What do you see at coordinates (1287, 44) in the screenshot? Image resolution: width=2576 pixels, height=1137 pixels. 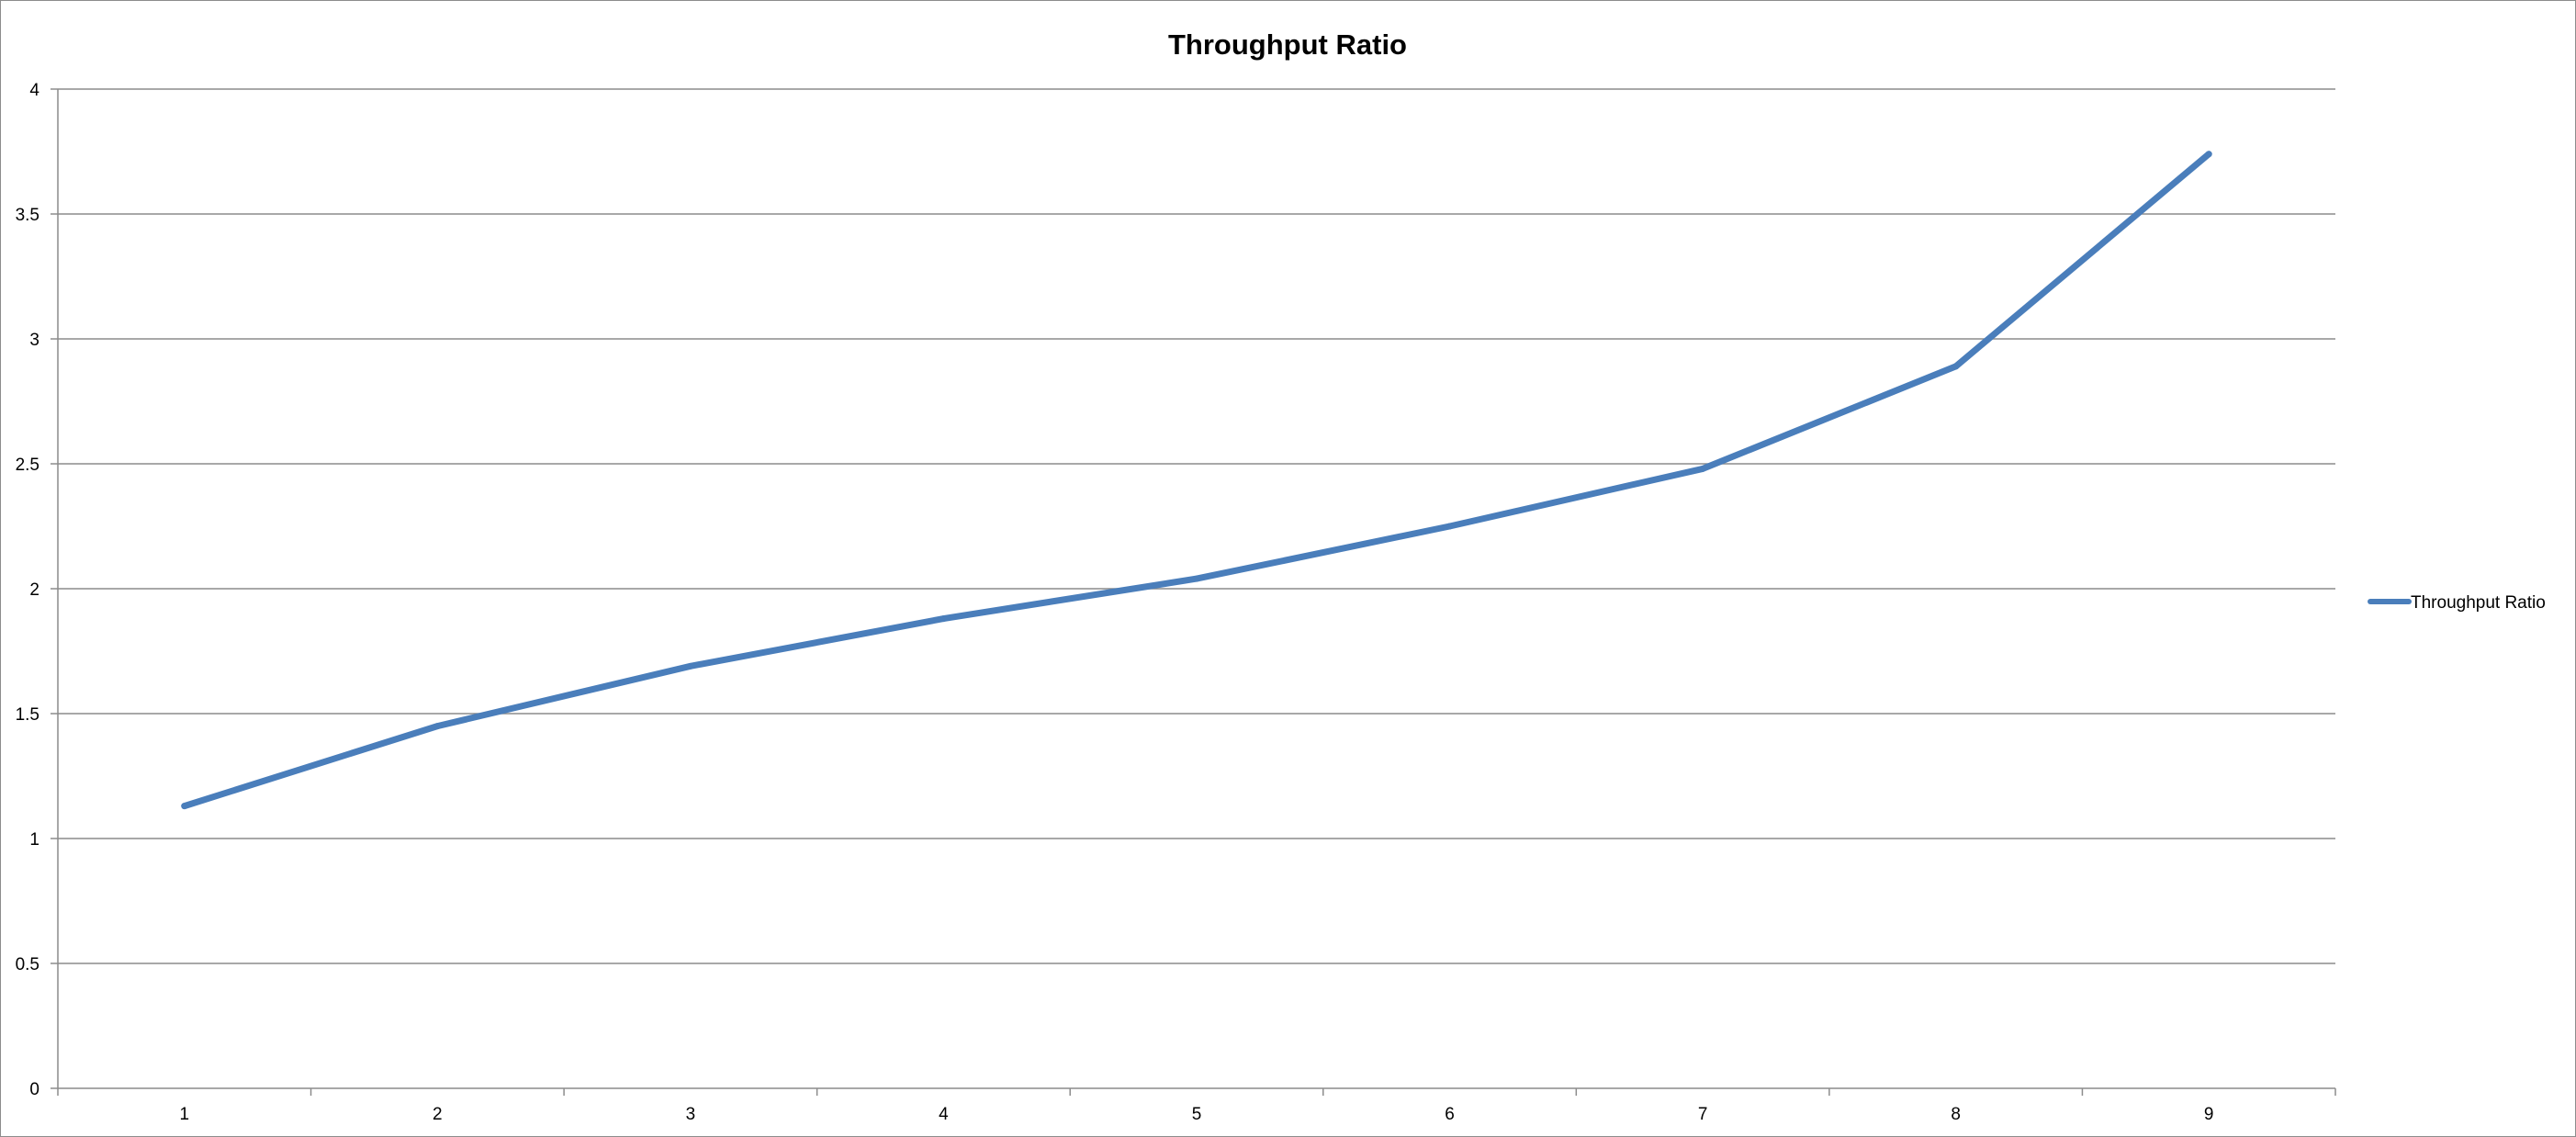 I see `chart-title: Throughput Ratio` at bounding box center [1287, 44].